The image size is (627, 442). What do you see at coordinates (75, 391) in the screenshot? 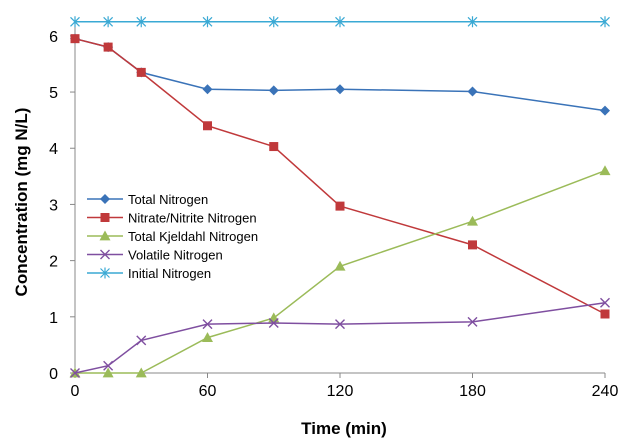
I see `x-tick-label: 0` at bounding box center [75, 391].